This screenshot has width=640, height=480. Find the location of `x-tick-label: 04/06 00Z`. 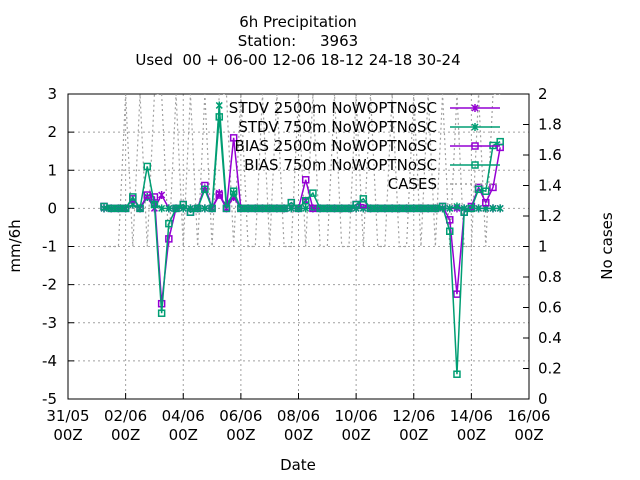

x-tick-label: 04/06 00Z is located at coordinates (183, 425).